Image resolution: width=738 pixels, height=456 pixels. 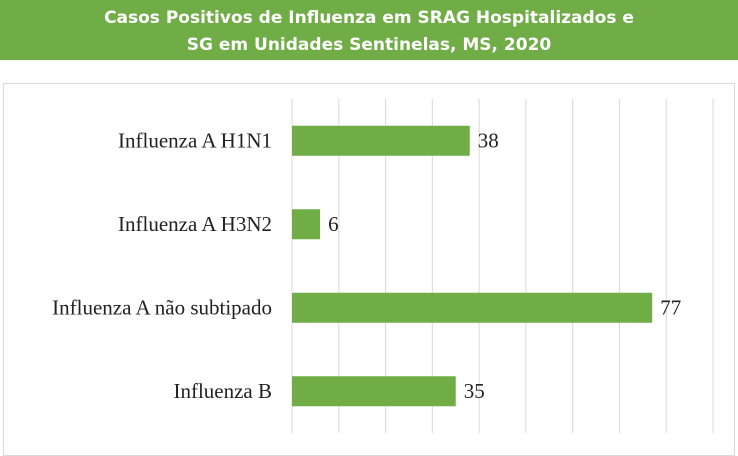 I want to click on y-tick-label: Influenza A H1N1, so click(x=195, y=141).